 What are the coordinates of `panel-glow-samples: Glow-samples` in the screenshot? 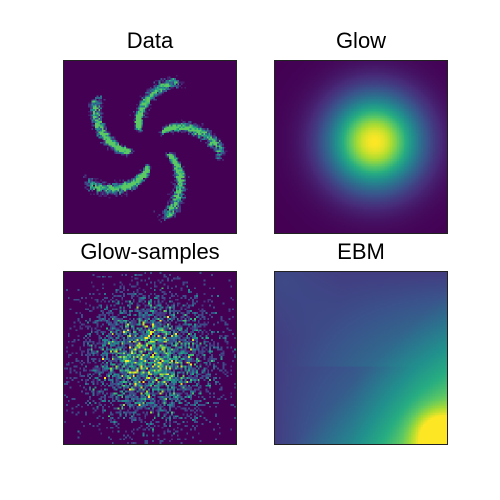 It's located at (150, 342).